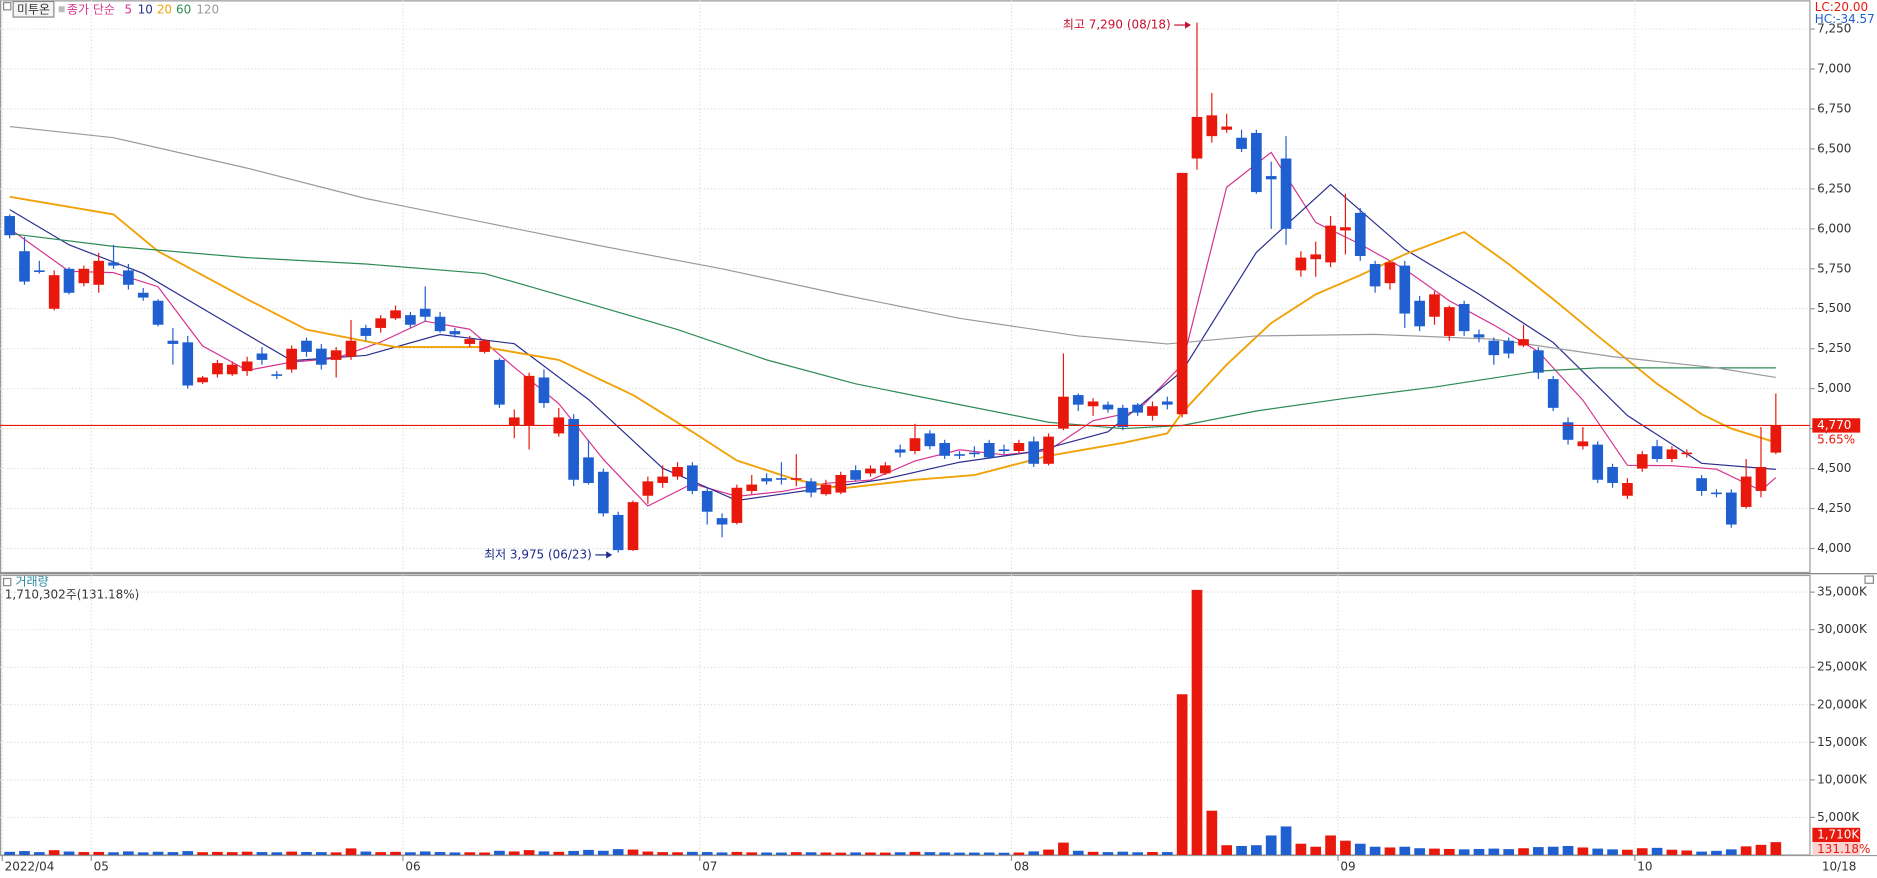 This screenshot has height=878, width=1877. What do you see at coordinates (1836, 849) in the screenshot?
I see `last-ratio-box` at bounding box center [1836, 849].